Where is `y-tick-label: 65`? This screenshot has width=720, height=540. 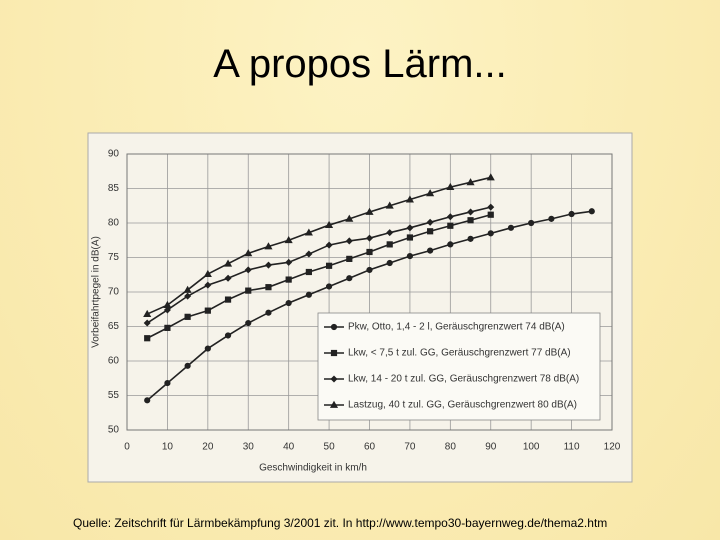 y-tick-label: 65 is located at coordinates (114, 326).